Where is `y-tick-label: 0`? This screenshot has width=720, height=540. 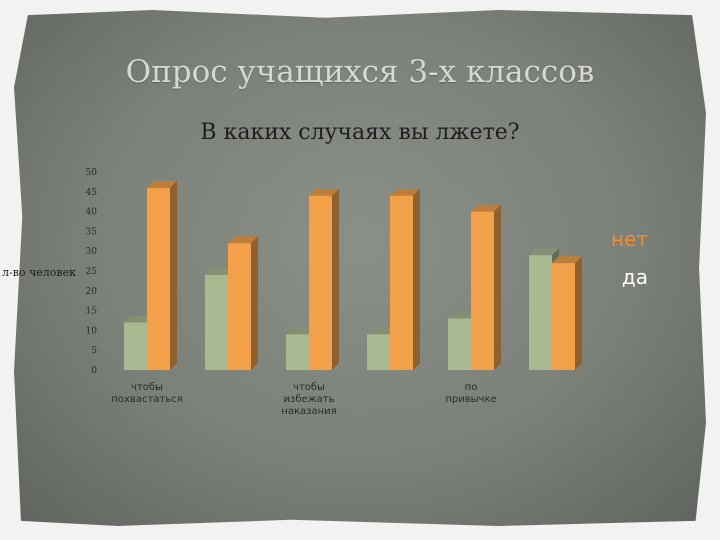
y-tick-label: 0 is located at coordinates (94, 371).